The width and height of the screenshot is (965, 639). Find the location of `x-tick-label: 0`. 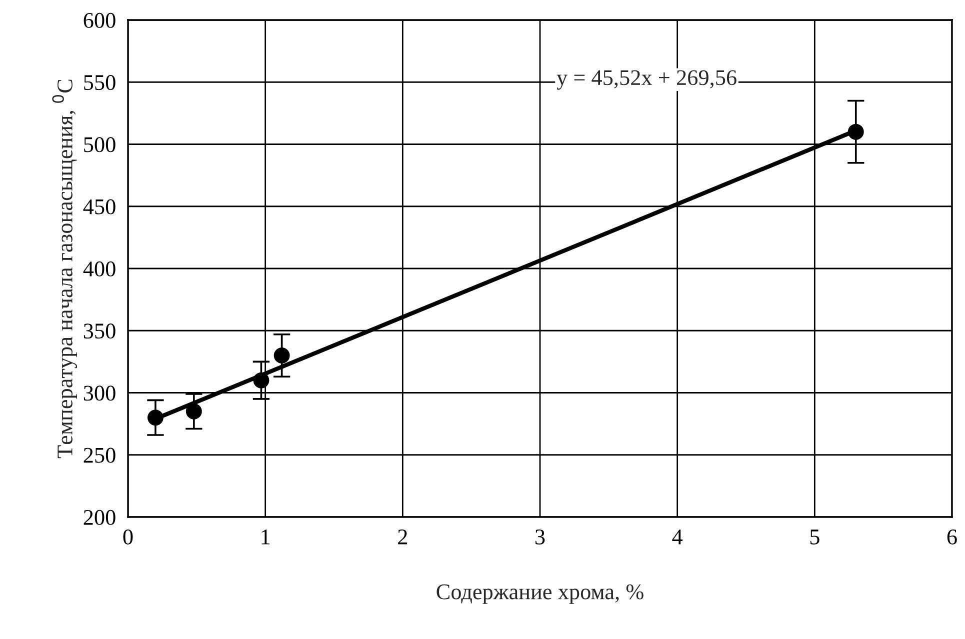

x-tick-label: 0 is located at coordinates (128, 536).